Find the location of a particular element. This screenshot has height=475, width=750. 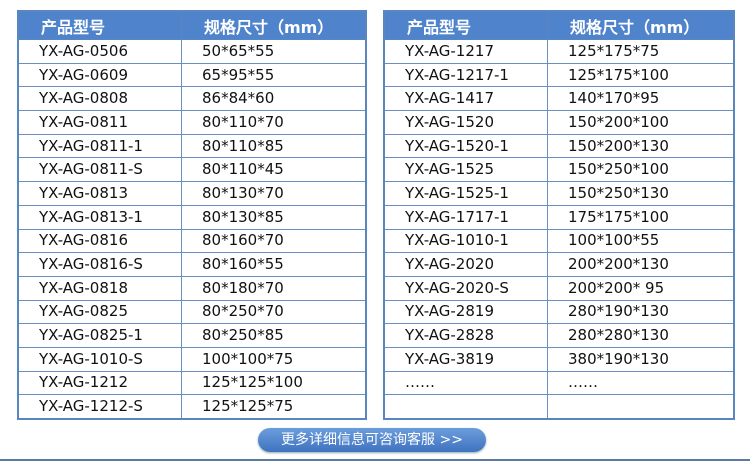

divider is located at coordinates (375, 460).